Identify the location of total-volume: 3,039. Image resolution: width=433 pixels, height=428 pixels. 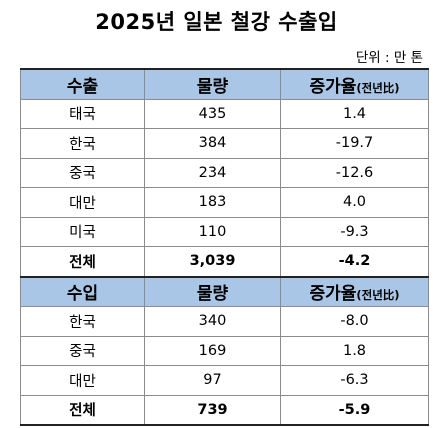
(212, 262).